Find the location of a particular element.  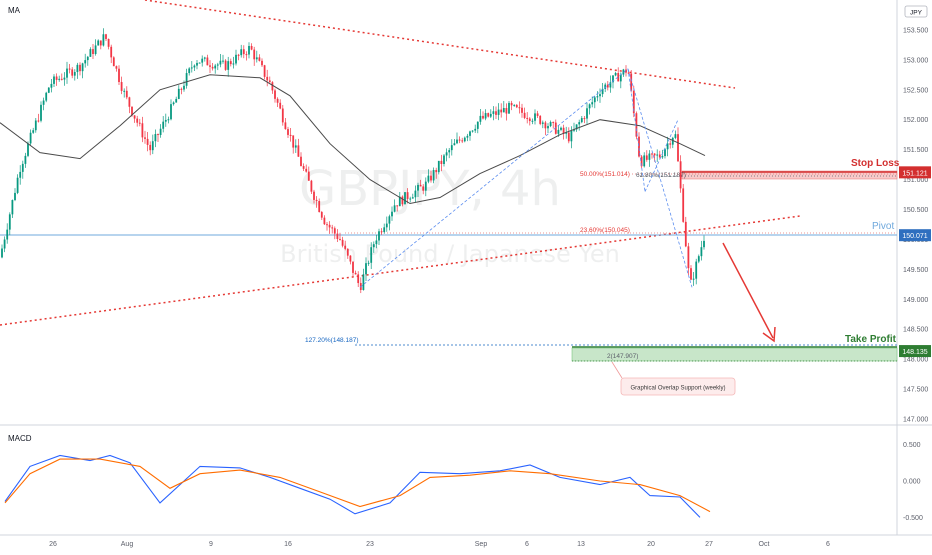

price-tick-label: 148.000 is located at coordinates (915, 360).